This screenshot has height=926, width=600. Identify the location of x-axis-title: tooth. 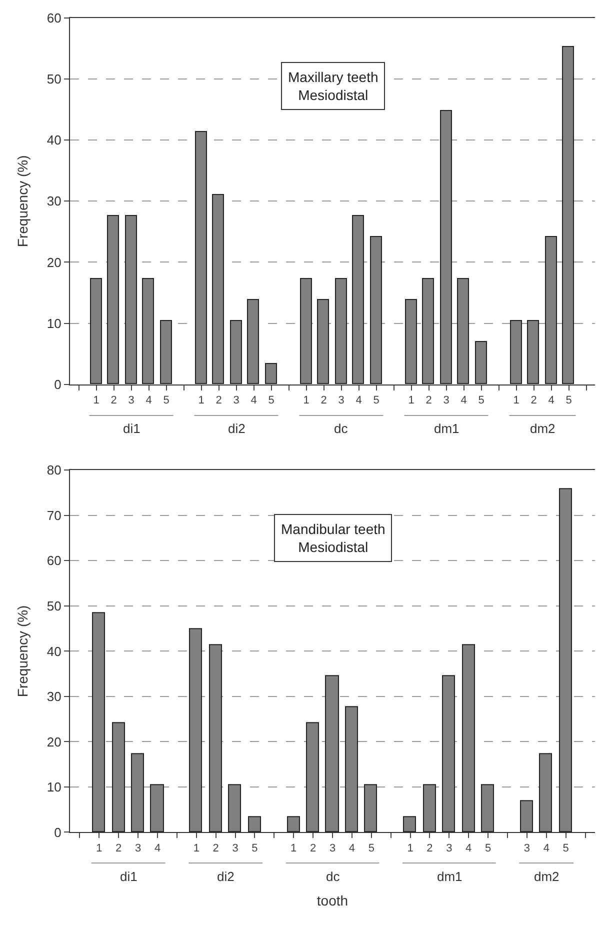
(332, 900).